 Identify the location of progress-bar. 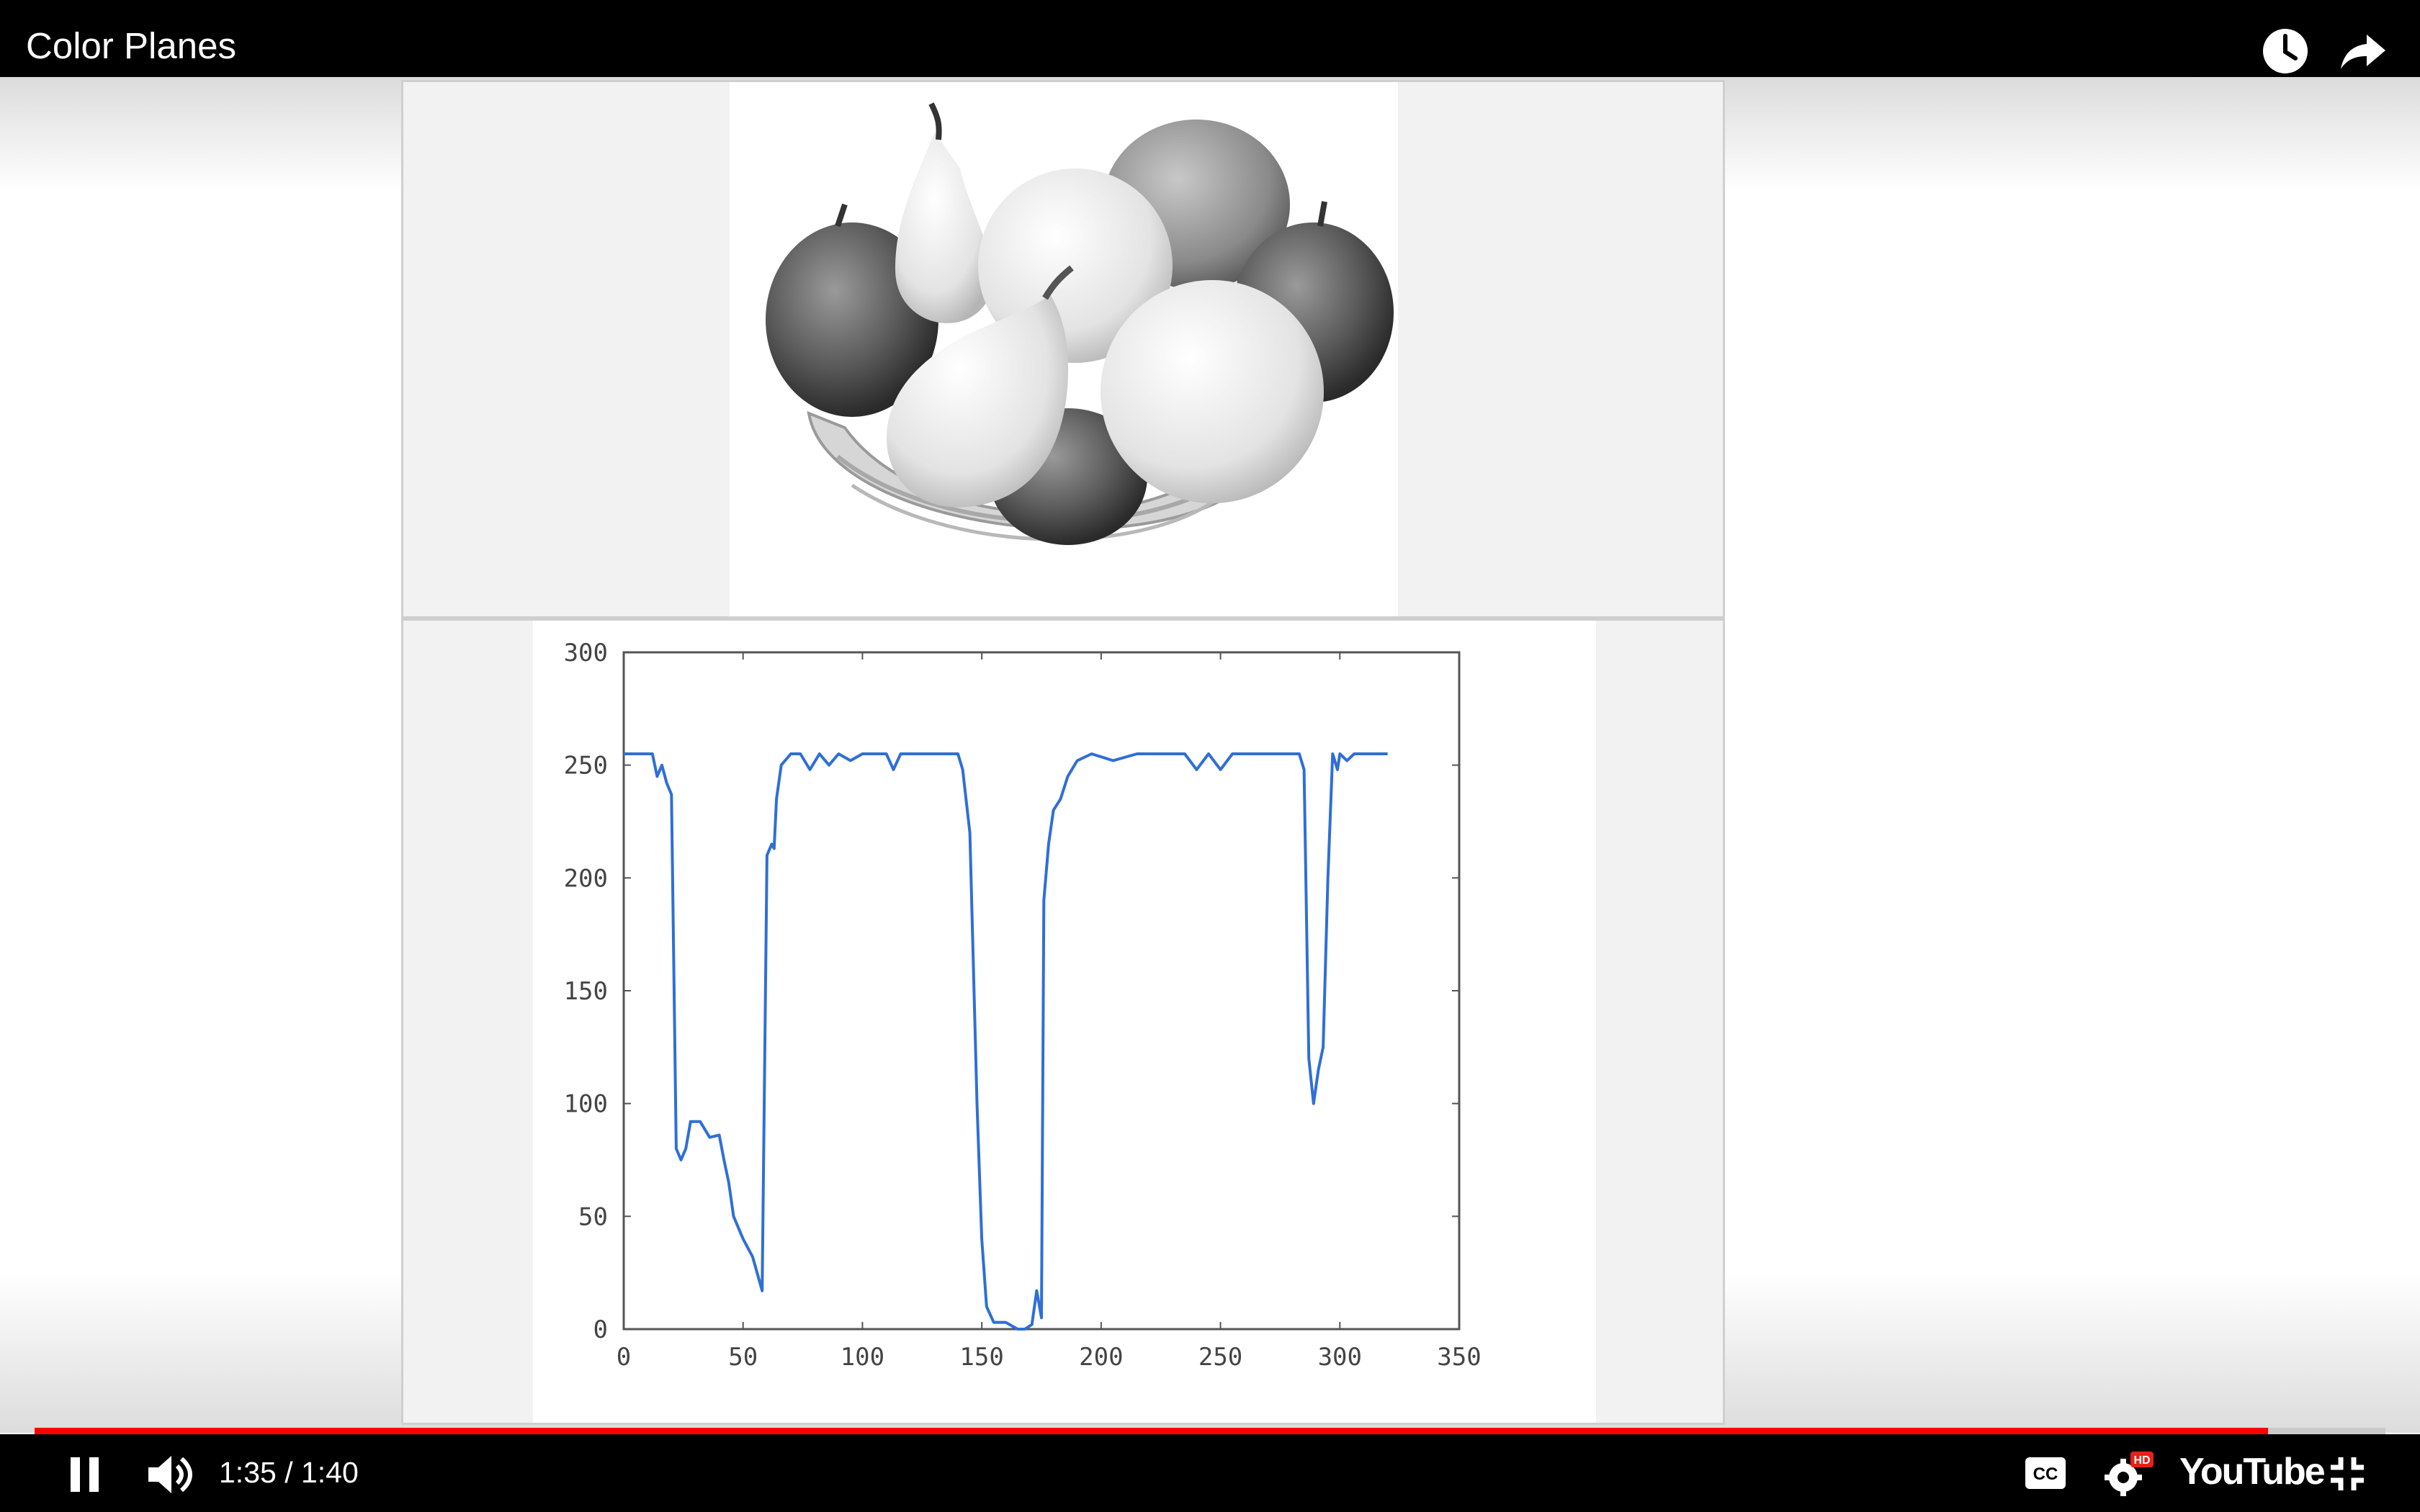
(1210, 1431).